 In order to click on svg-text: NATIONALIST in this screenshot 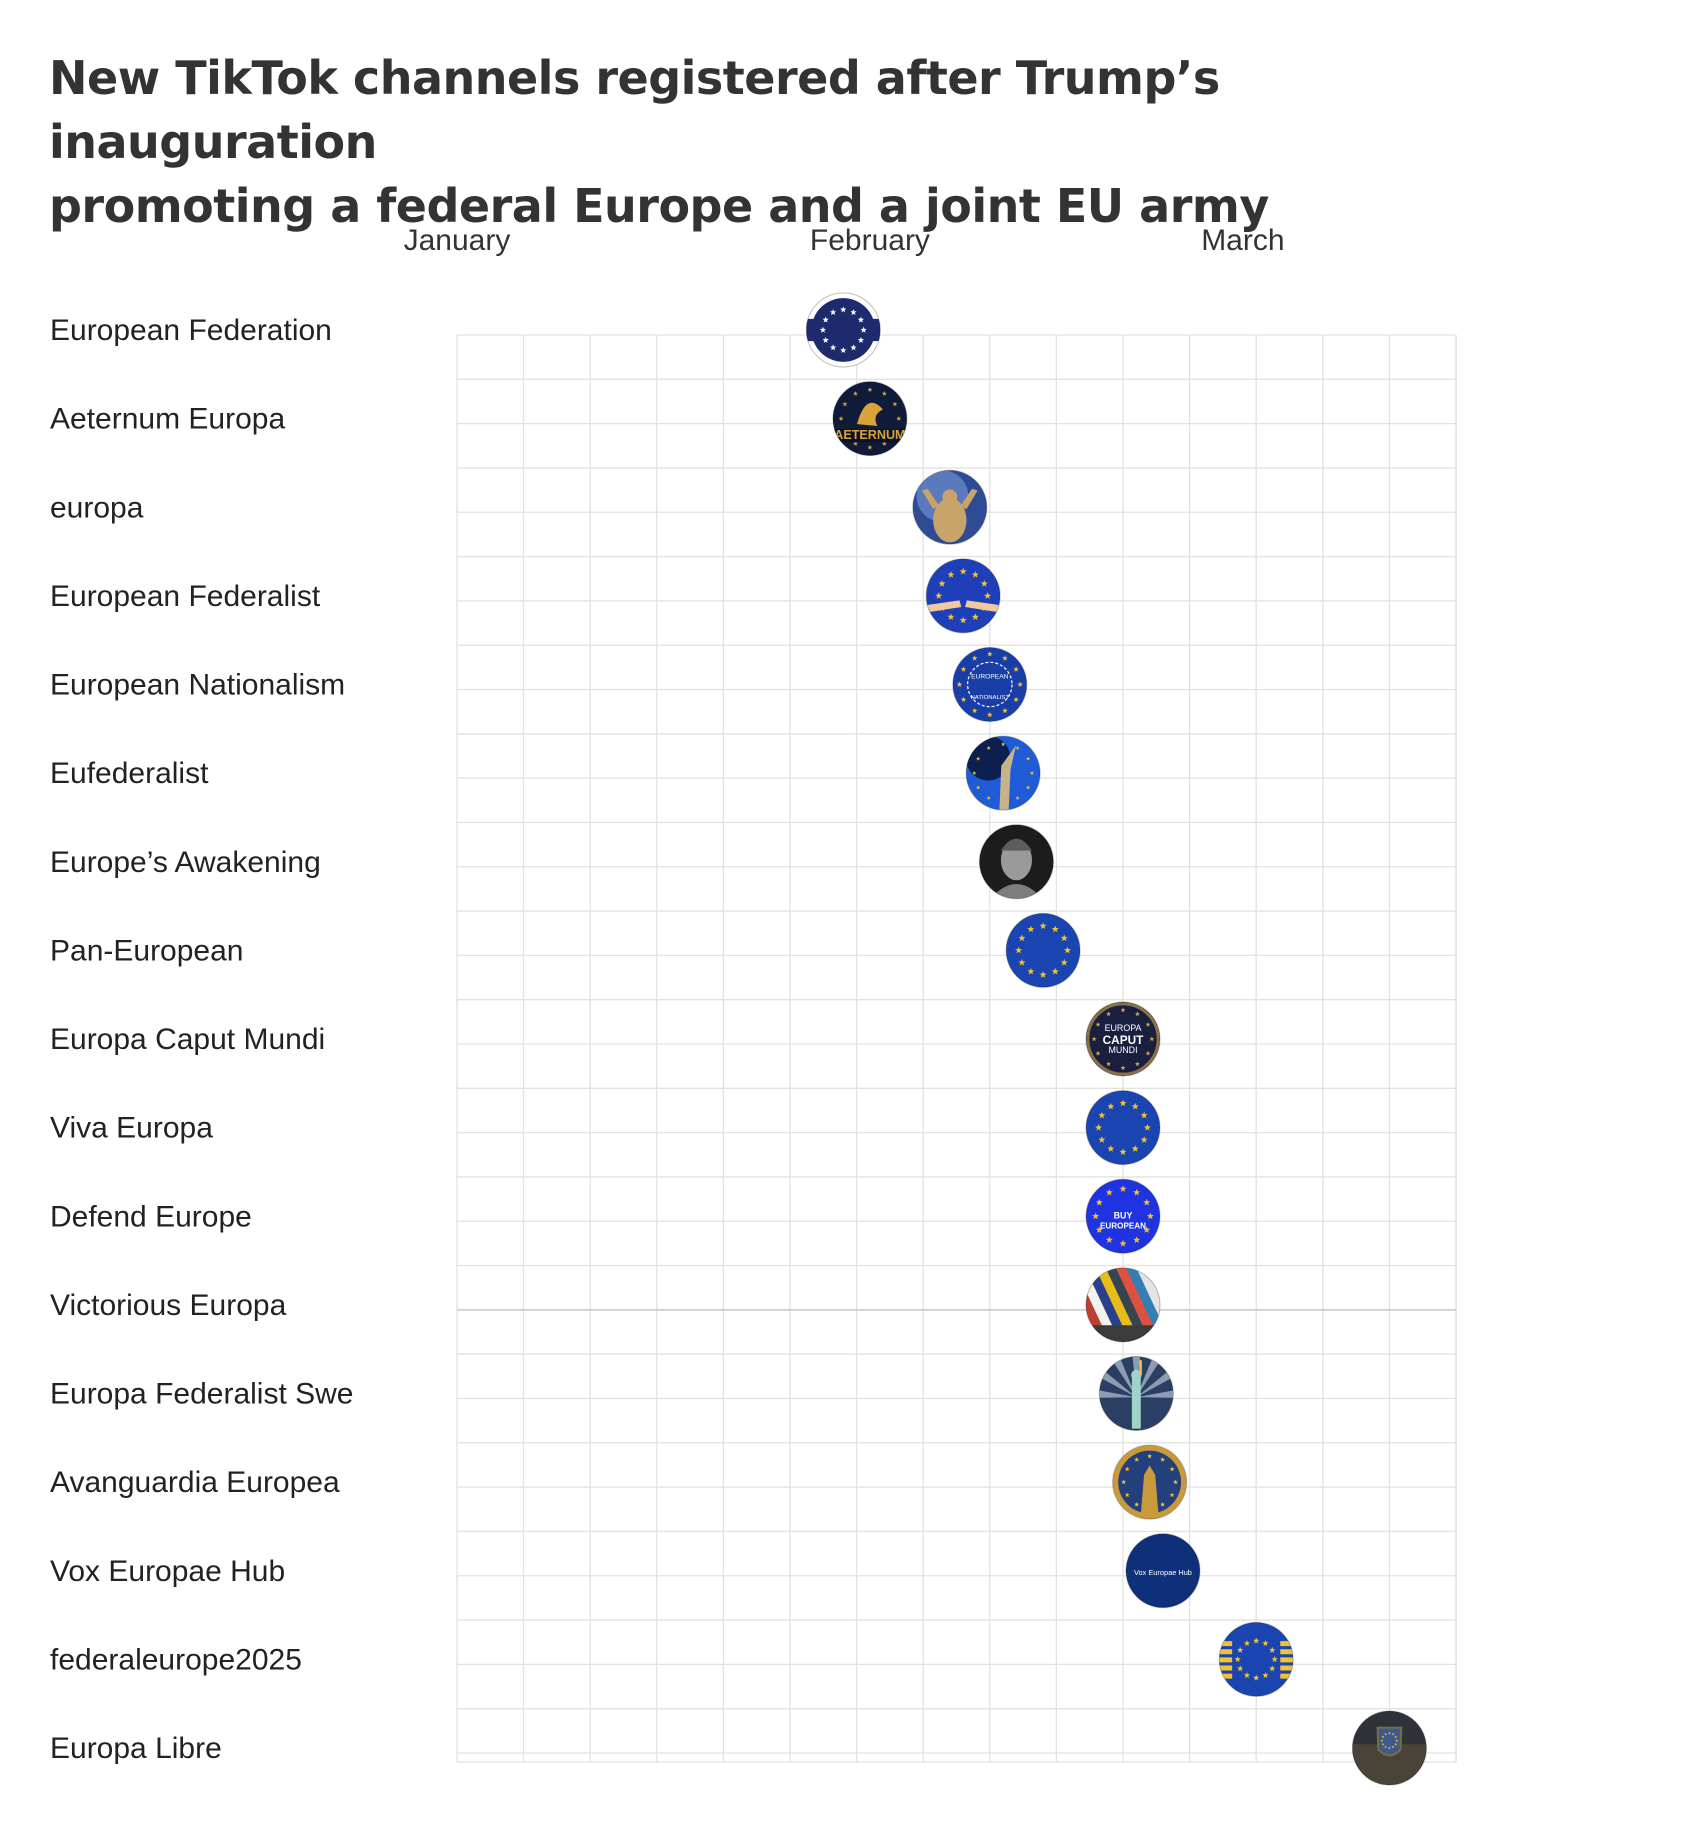, I will do `click(990, 698)`.